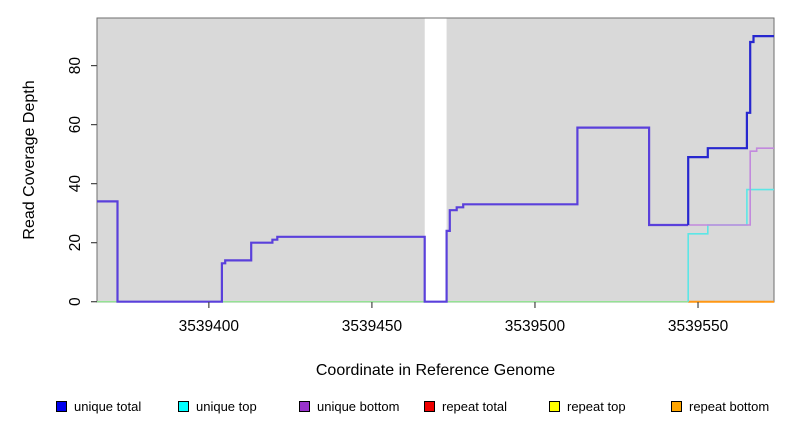 The width and height of the screenshot is (792, 432). I want to click on x-tick-label: 3539450, so click(372, 326).